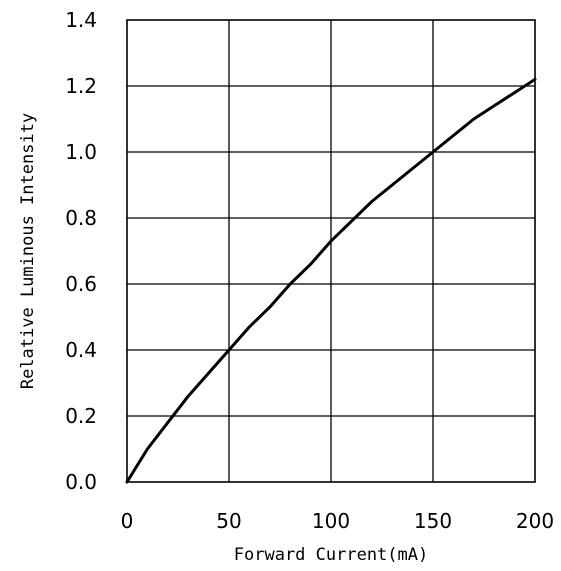 Image resolution: width=561 pixels, height=571 pixels. What do you see at coordinates (331, 521) in the screenshot?
I see `x-tick-label: 100` at bounding box center [331, 521].